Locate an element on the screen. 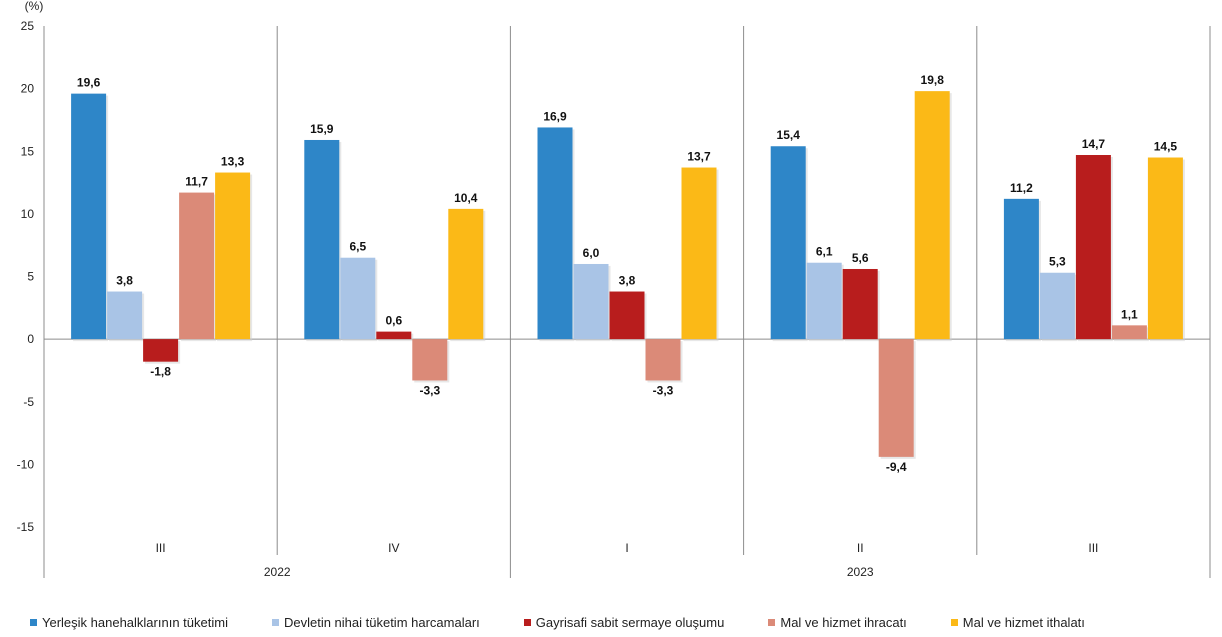 The image size is (1222, 637). data-label: 19,8 is located at coordinates (933, 80).